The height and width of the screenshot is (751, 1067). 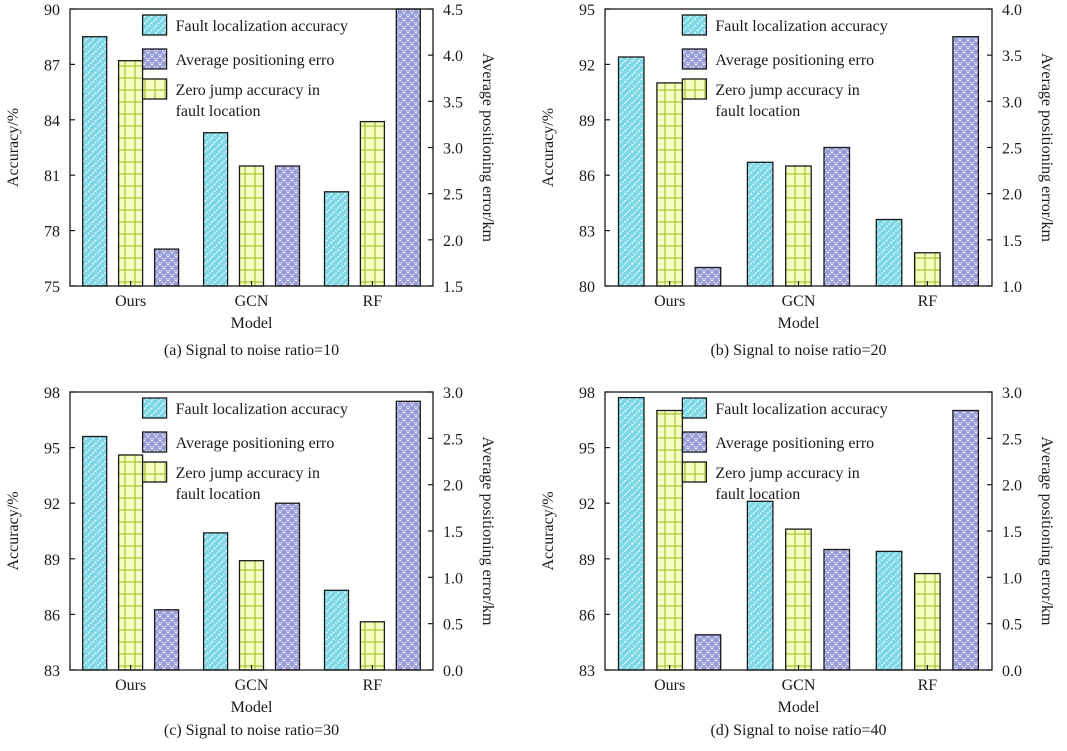 I want to click on y2-tick-label: 4.0, so click(x=453, y=56).